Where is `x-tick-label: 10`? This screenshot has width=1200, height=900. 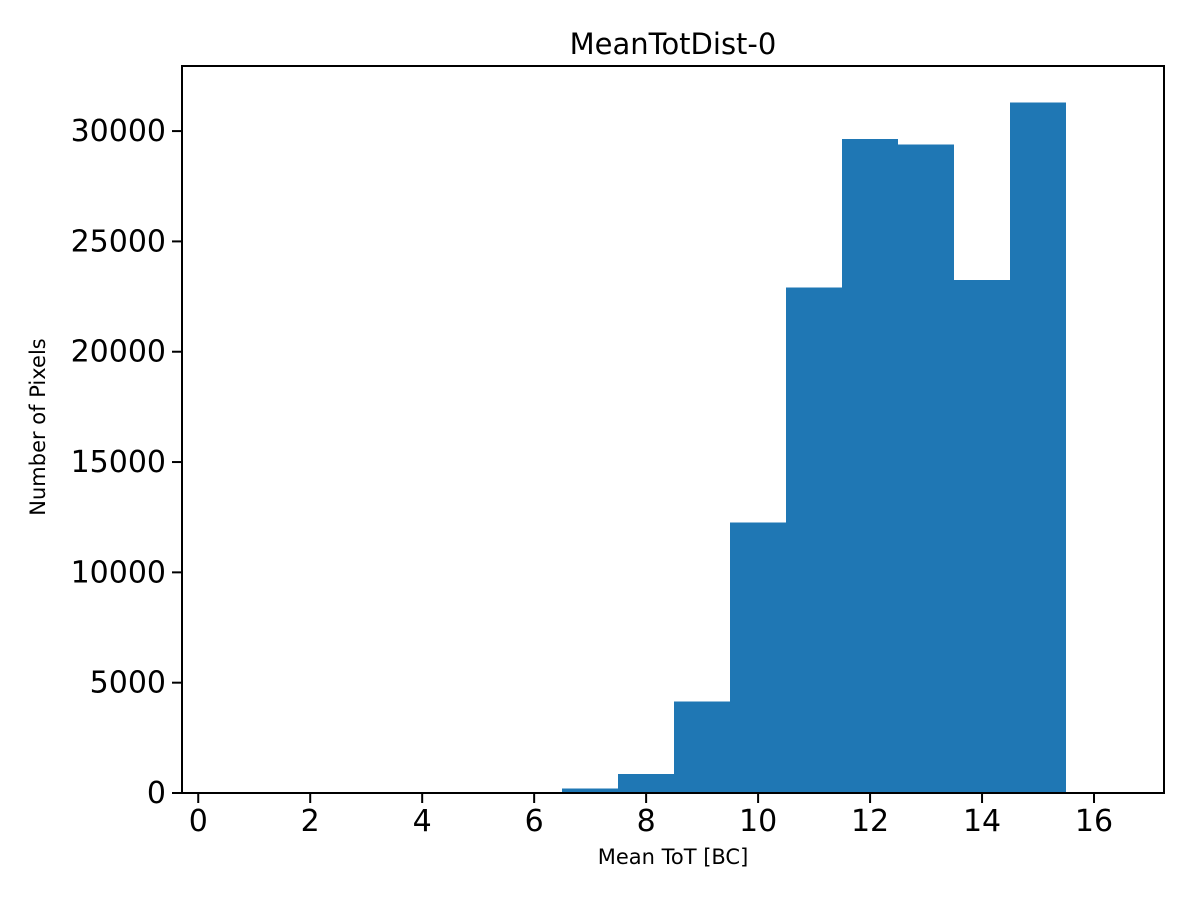 x-tick-label: 10 is located at coordinates (758, 821).